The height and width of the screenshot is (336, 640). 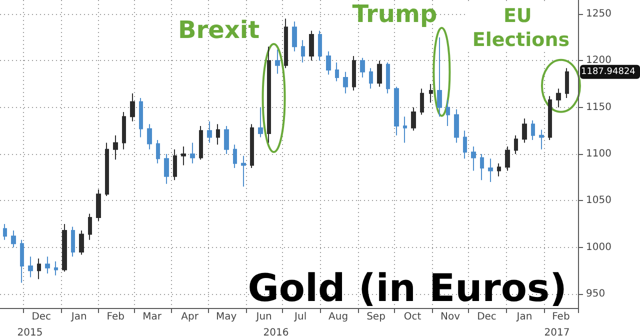 I want to click on text: 2015, so click(x=30, y=332).